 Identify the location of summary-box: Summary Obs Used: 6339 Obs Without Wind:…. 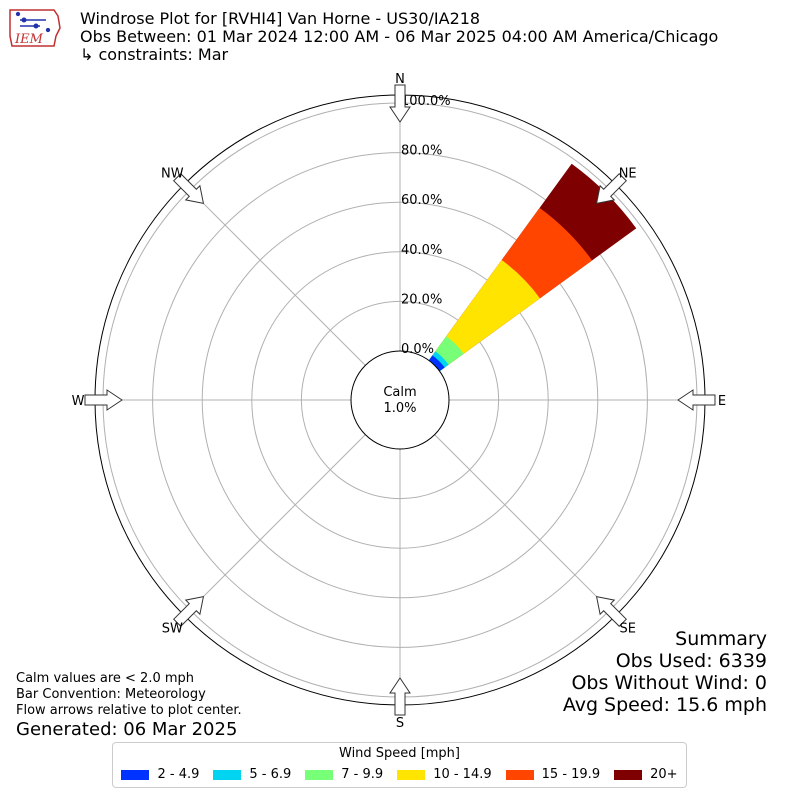
(665, 672).